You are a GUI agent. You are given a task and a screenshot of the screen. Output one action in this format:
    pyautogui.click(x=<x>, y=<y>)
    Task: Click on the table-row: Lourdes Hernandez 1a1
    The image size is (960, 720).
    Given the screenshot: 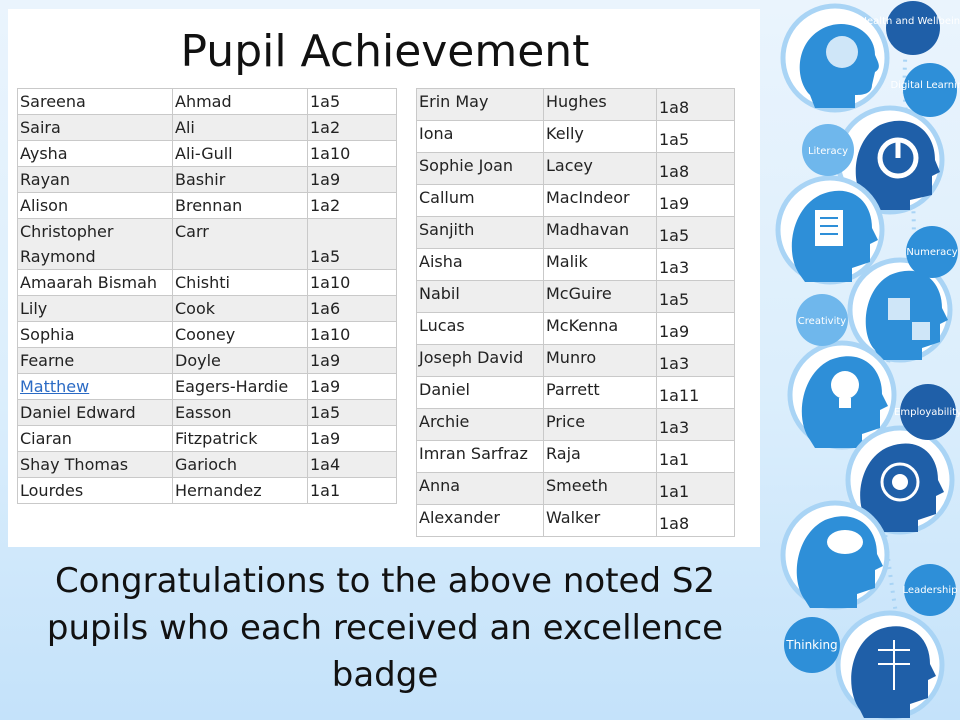 What is the action you would take?
    pyautogui.click(x=207, y=490)
    